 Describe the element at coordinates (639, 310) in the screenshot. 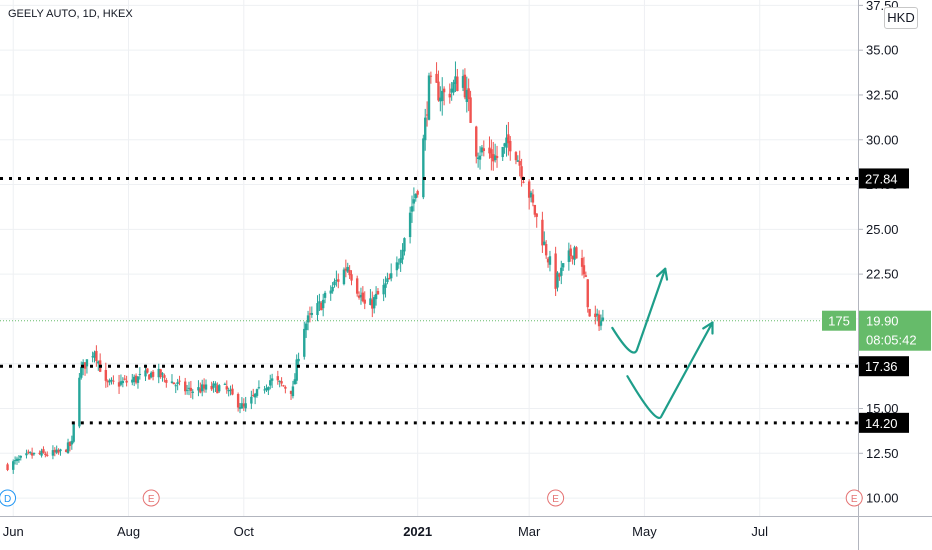

I see `projection-arrow` at that location.